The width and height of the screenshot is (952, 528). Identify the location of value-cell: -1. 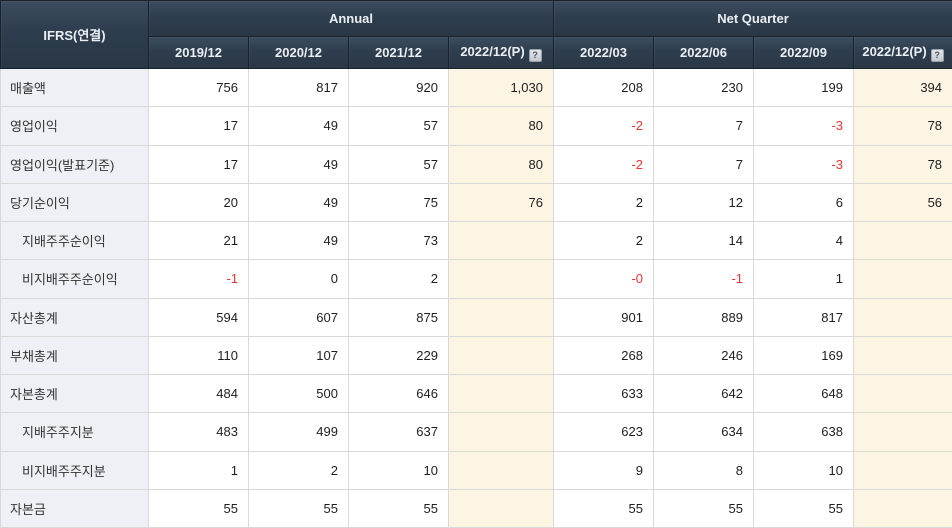
(703, 279).